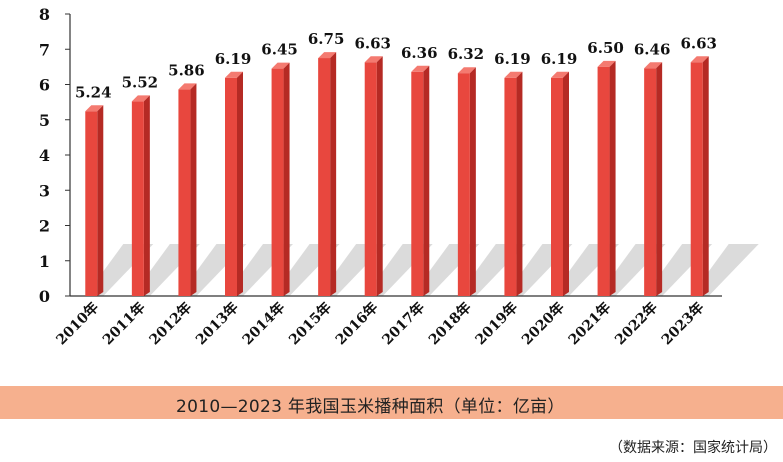 Image resolution: width=783 pixels, height=462 pixels. What do you see at coordinates (635, 323) in the screenshot?
I see `x-tick-label: 2022年` at bounding box center [635, 323].